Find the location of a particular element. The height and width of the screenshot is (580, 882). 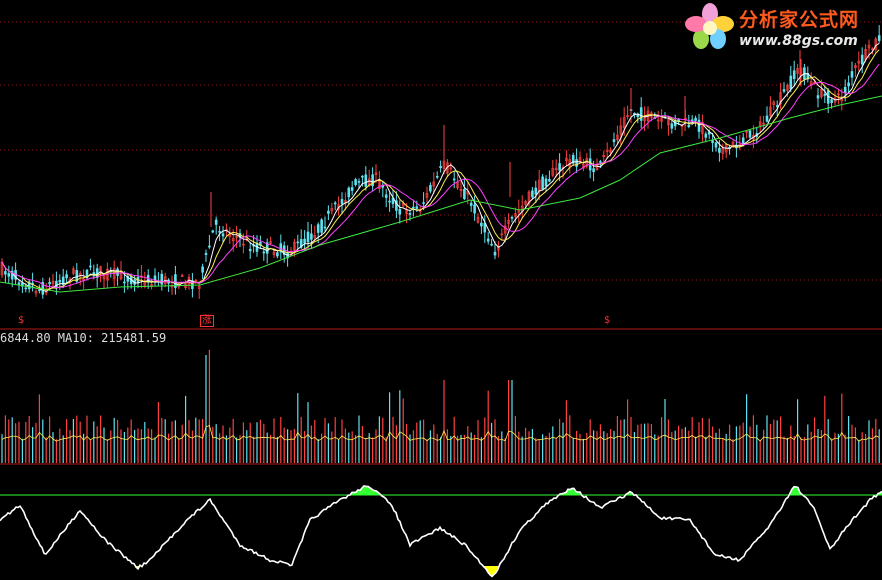

logo-url: www.88gs.com is located at coordinates (798, 41).